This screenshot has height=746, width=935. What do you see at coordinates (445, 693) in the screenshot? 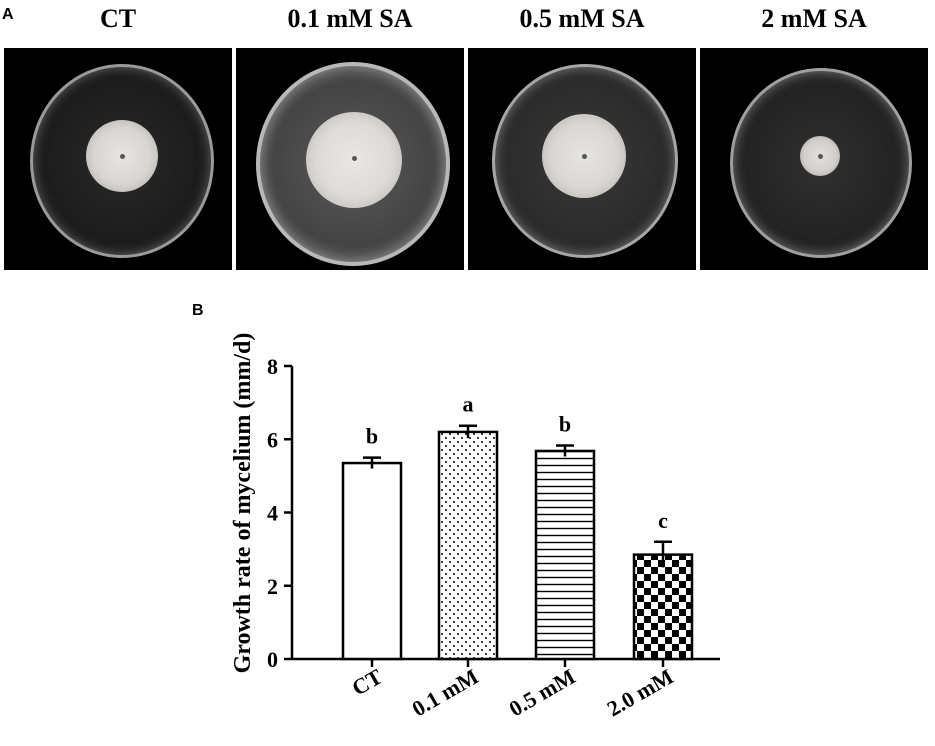
I see `x-tick-label: 0.1 mM` at bounding box center [445, 693].